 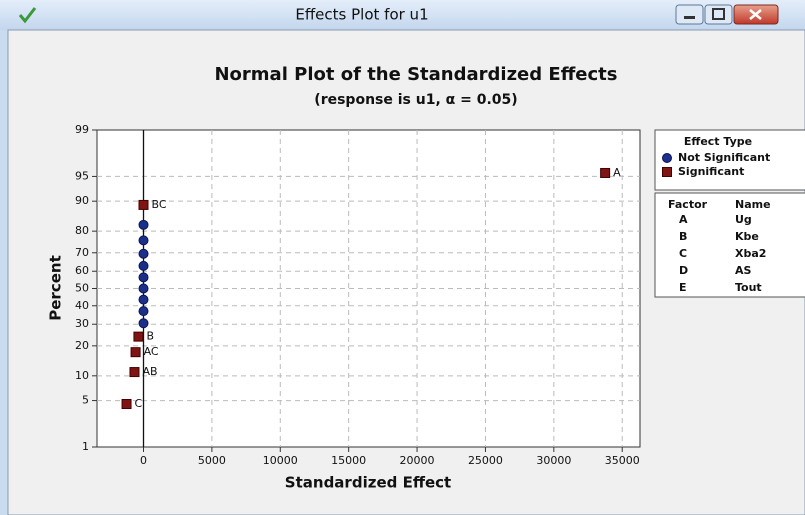 What do you see at coordinates (747, 236) in the screenshot?
I see `table-cell: Kbe` at bounding box center [747, 236].